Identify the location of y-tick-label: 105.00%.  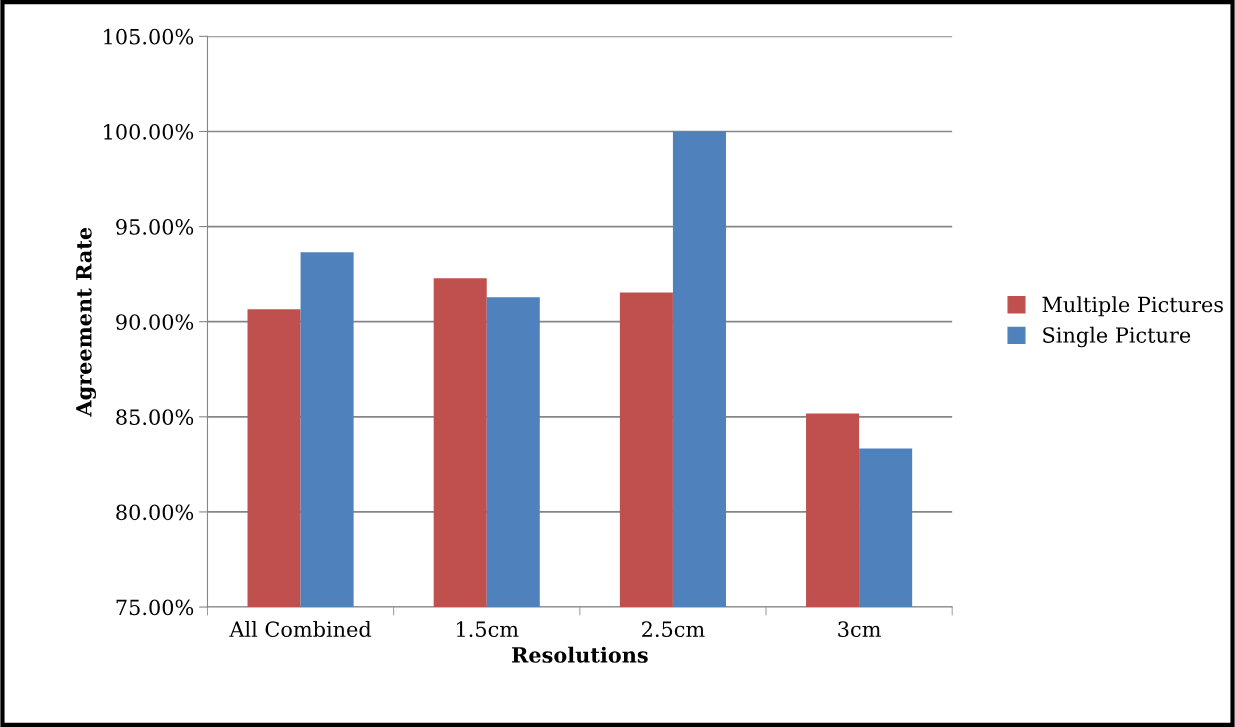
(149, 36).